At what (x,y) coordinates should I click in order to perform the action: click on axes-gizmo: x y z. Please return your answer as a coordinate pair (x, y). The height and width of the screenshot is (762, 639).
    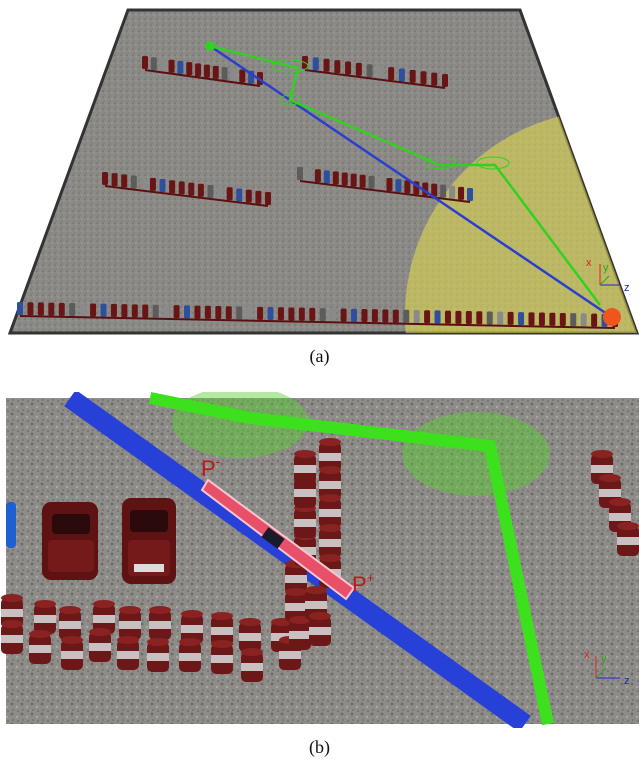
    Looking at the image, I should click on (608, 275).